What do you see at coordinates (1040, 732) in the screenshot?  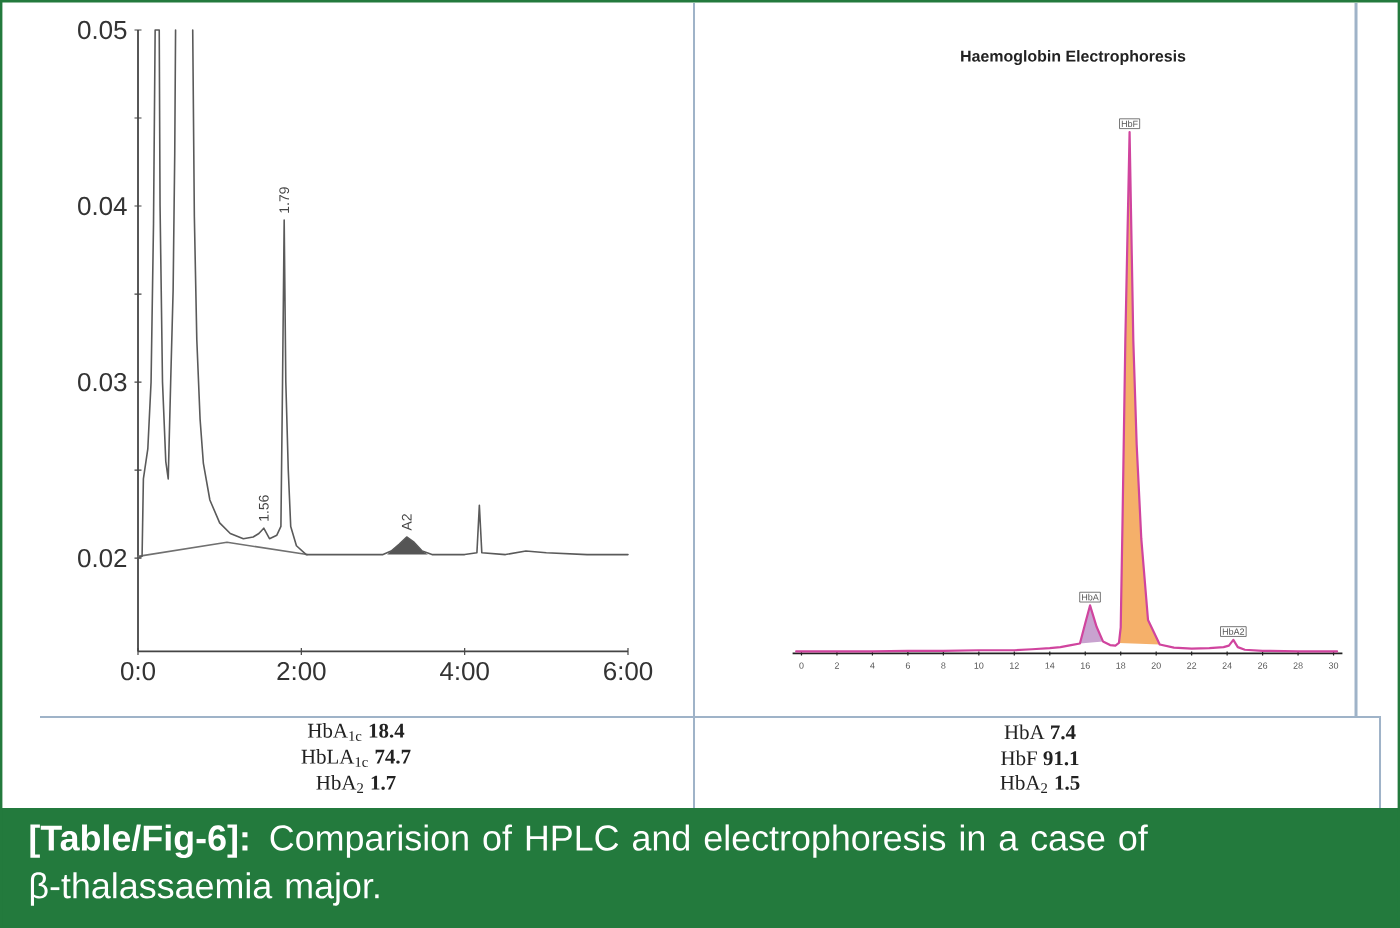 I see `text: HbA 7.4` at bounding box center [1040, 732].